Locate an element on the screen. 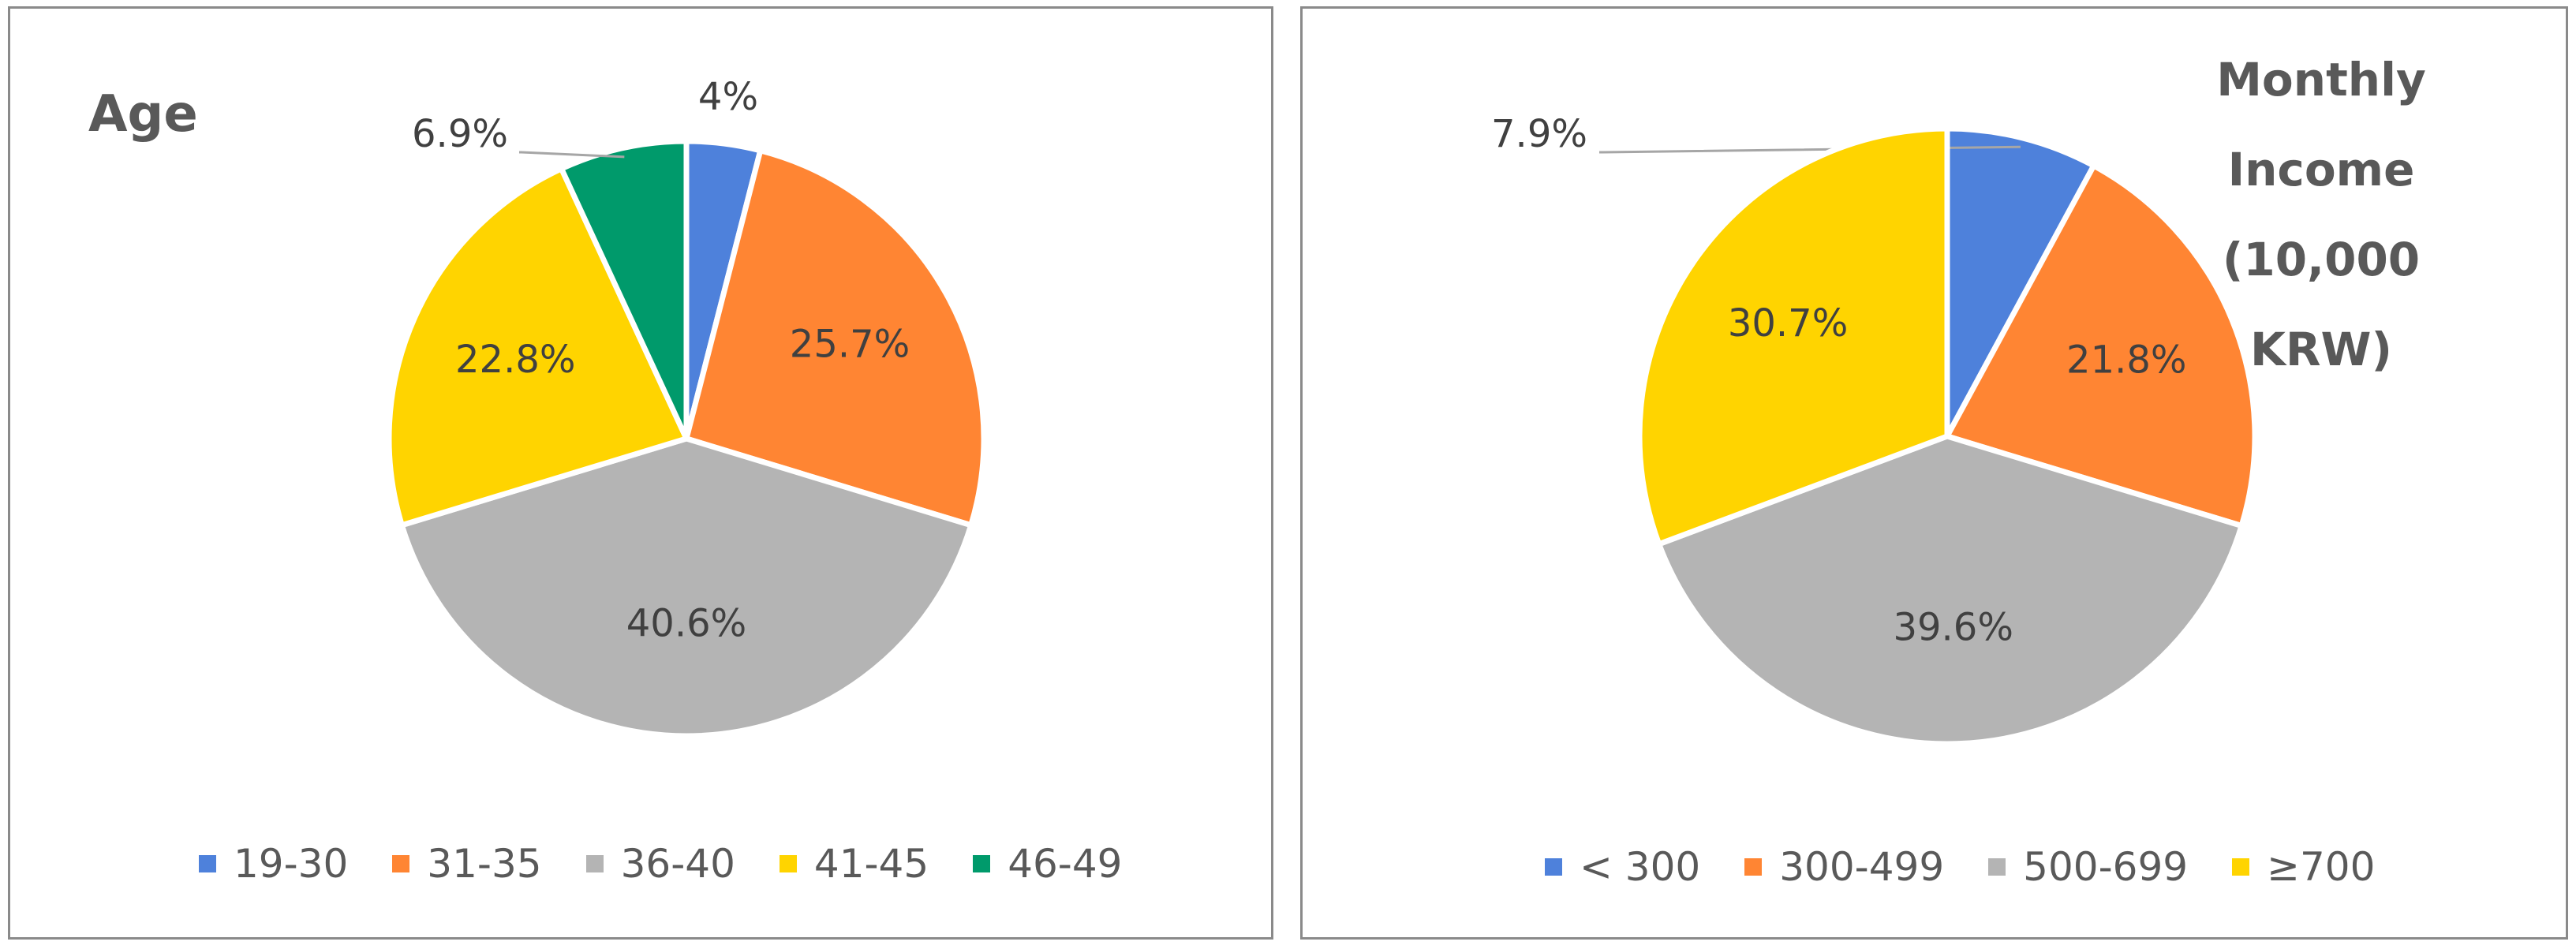 This screenshot has height=949, width=2576. pie-slice--700 is located at coordinates (1793, 337).